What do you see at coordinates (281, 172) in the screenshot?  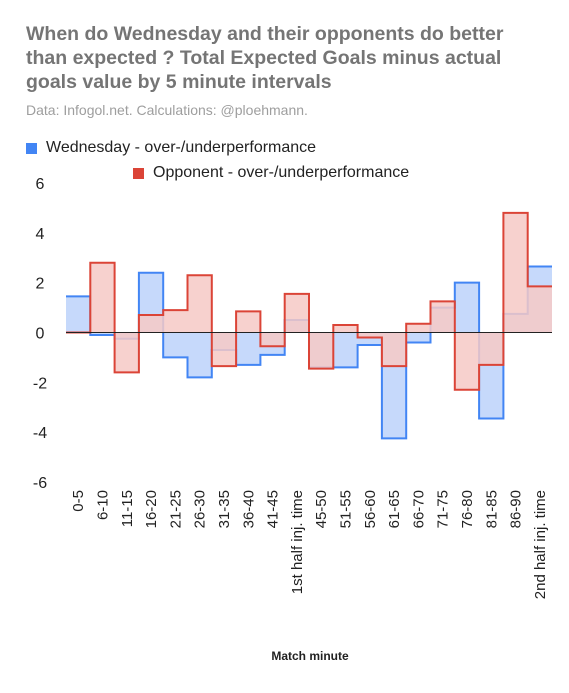 I see `legend-label-opponent: Opponent - over-/underperformance` at bounding box center [281, 172].